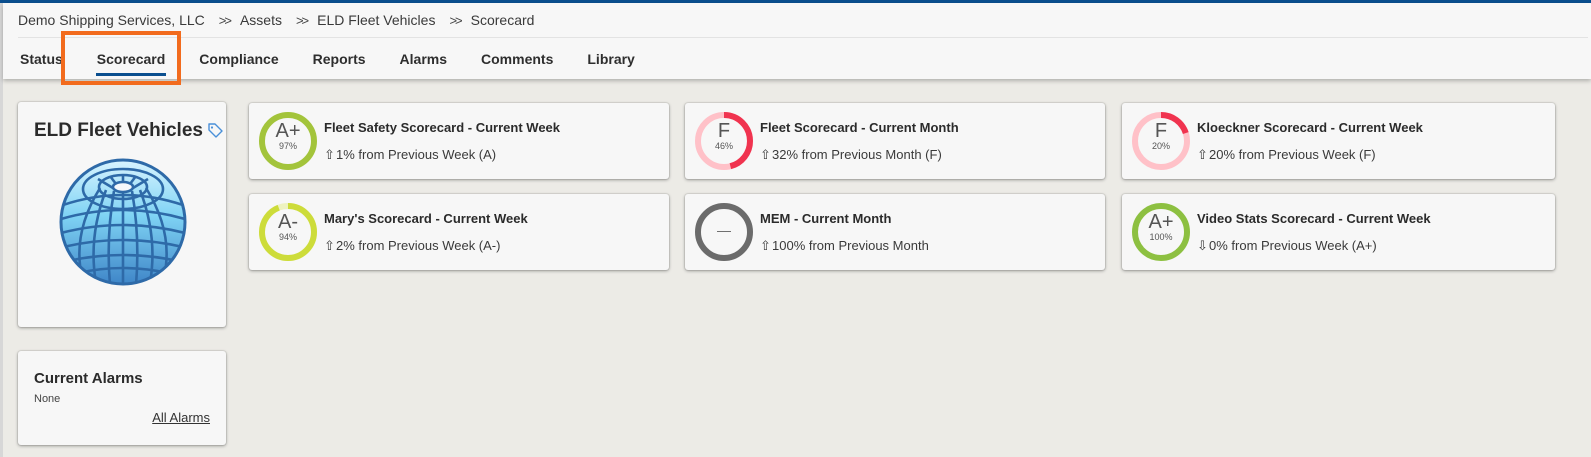 The height and width of the screenshot is (457, 1591). What do you see at coordinates (795, 1) in the screenshot?
I see `top-accent-bar` at bounding box center [795, 1].